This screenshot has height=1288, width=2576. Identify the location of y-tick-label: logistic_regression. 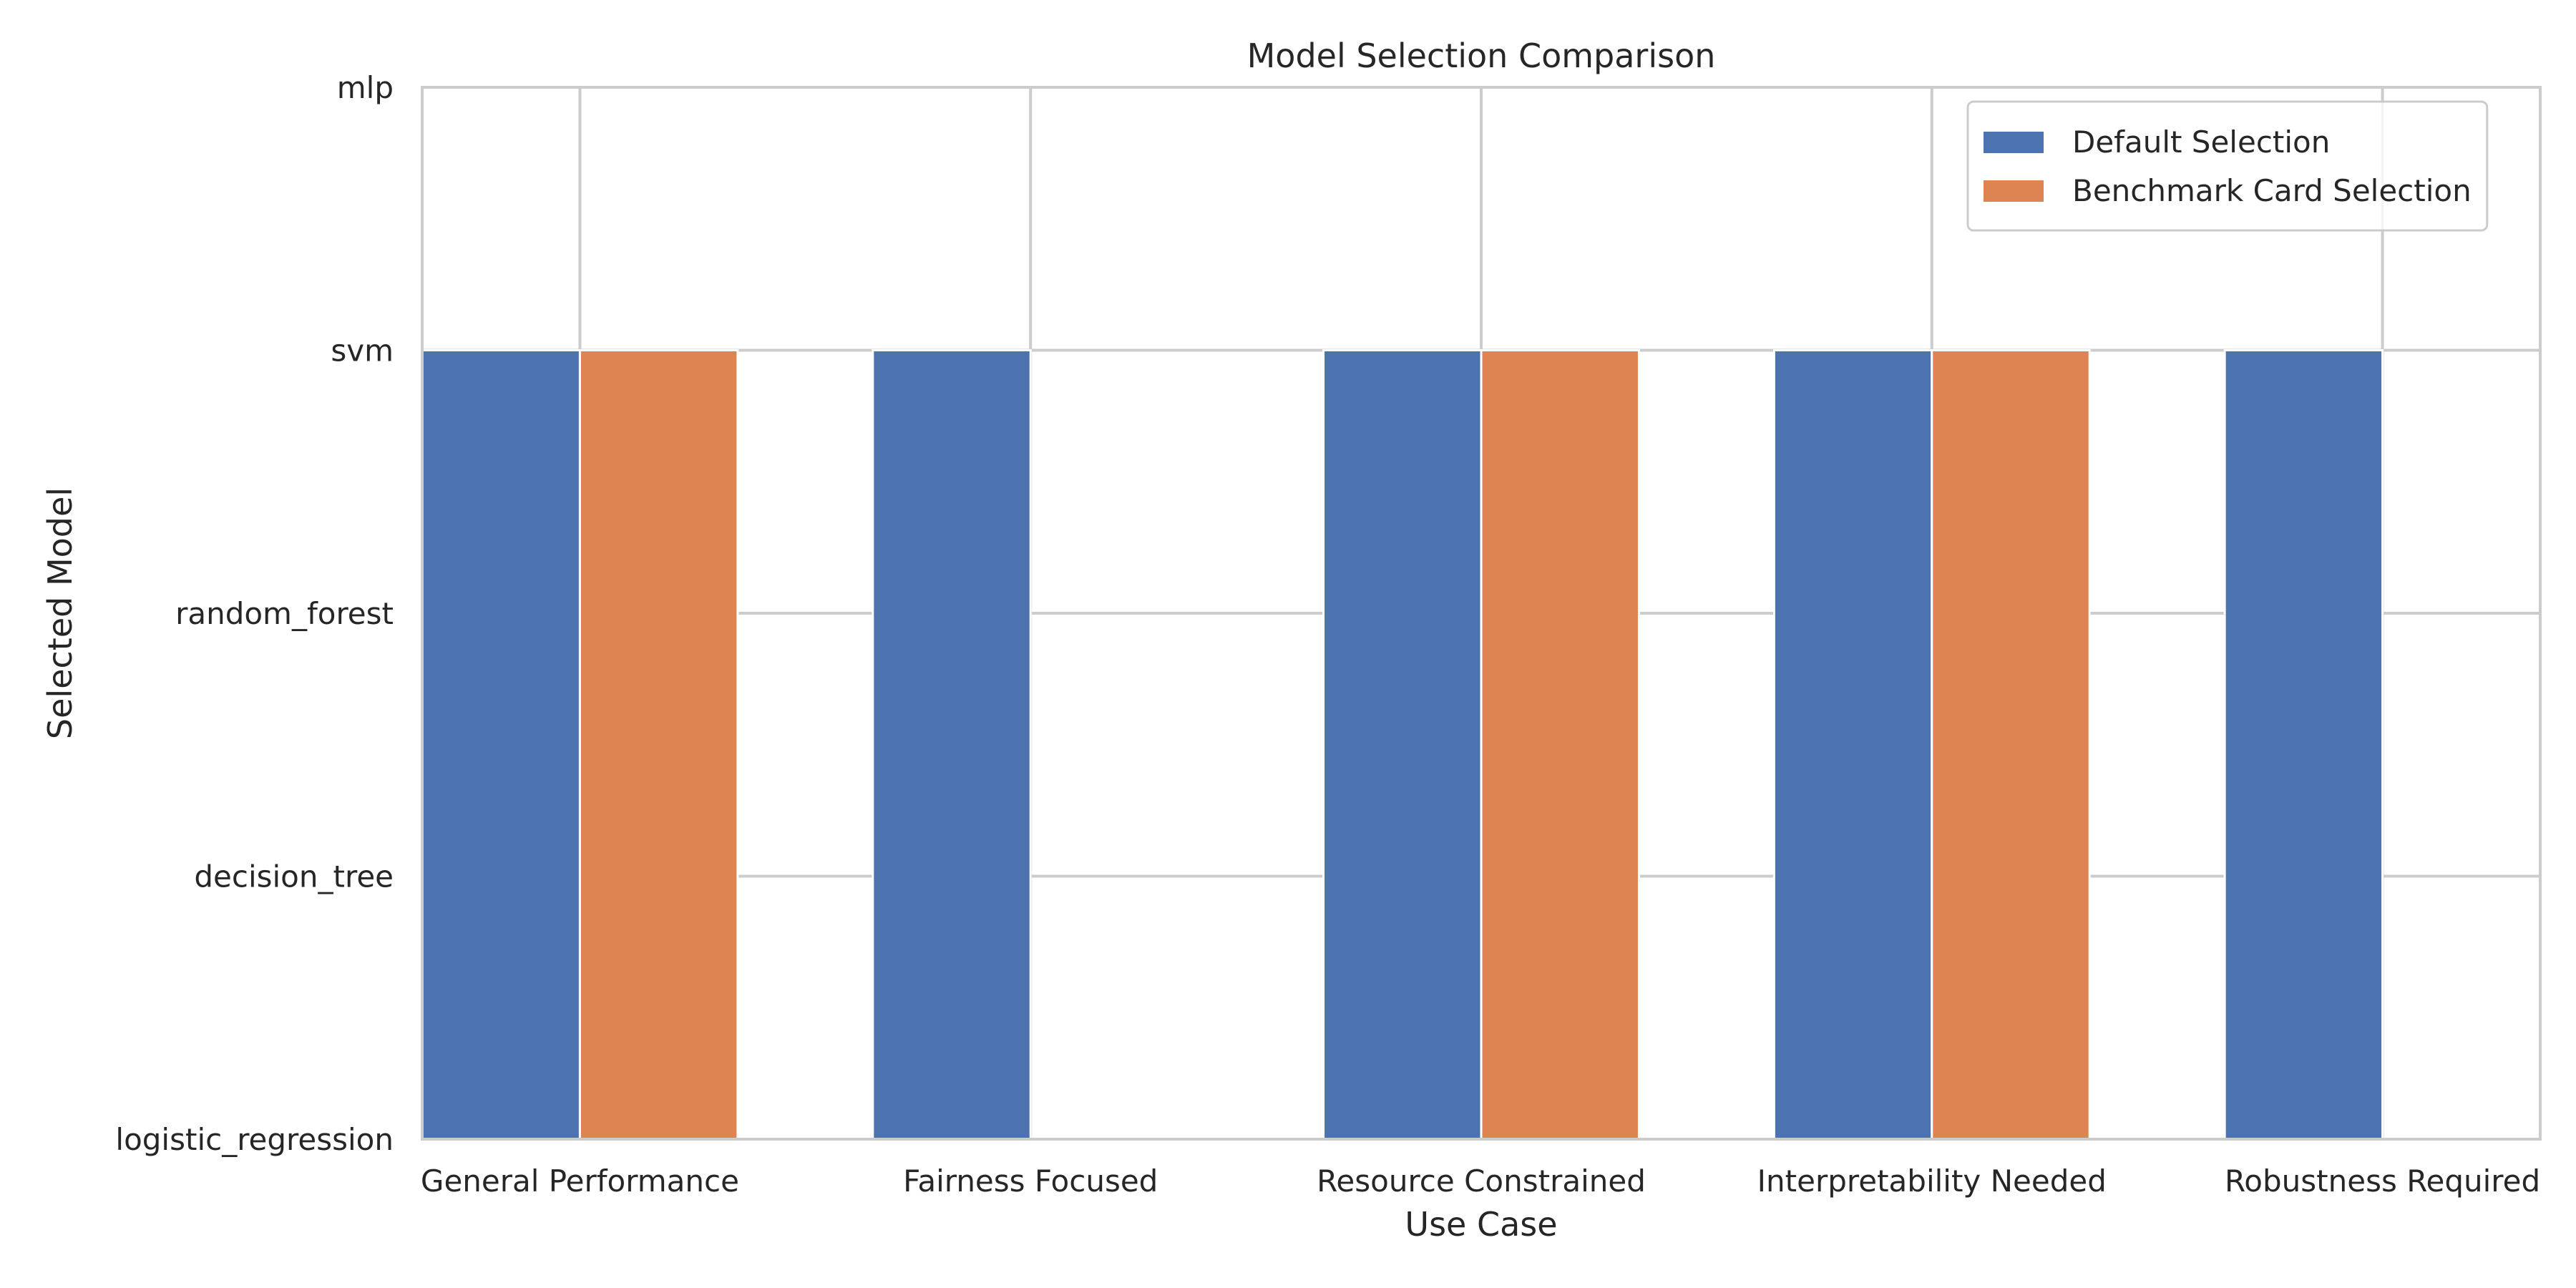
(254, 1139).